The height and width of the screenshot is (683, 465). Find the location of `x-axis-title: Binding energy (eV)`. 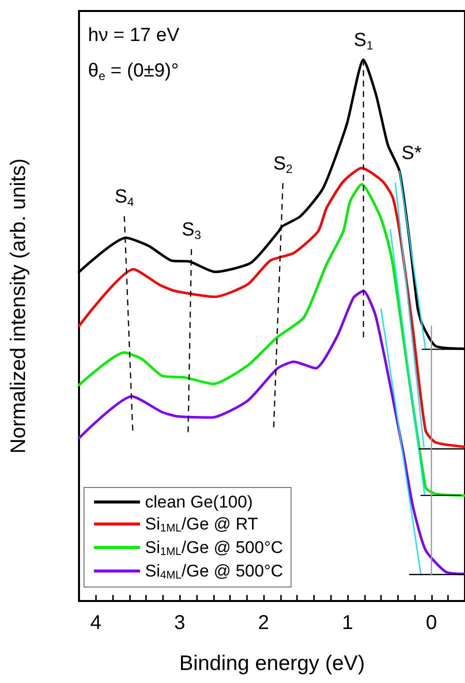

x-axis-title: Binding energy (eV) is located at coordinates (272, 663).